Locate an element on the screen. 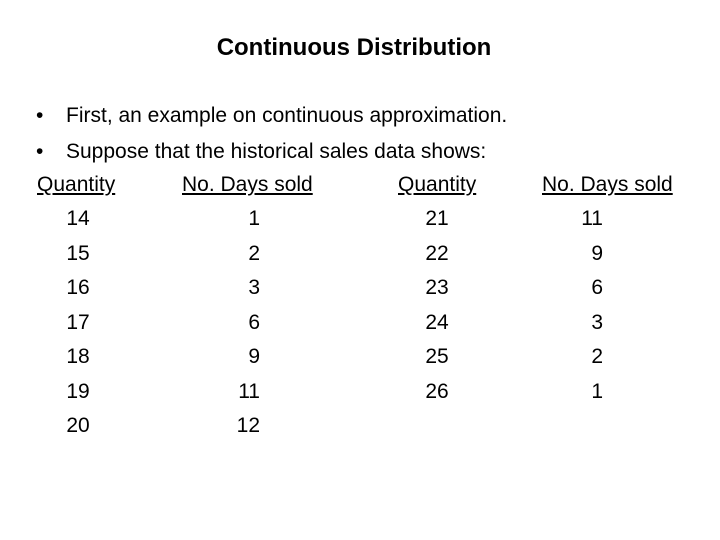 This screenshot has width=720, height=540. header-quantity-right: Quantity is located at coordinates (437, 184).